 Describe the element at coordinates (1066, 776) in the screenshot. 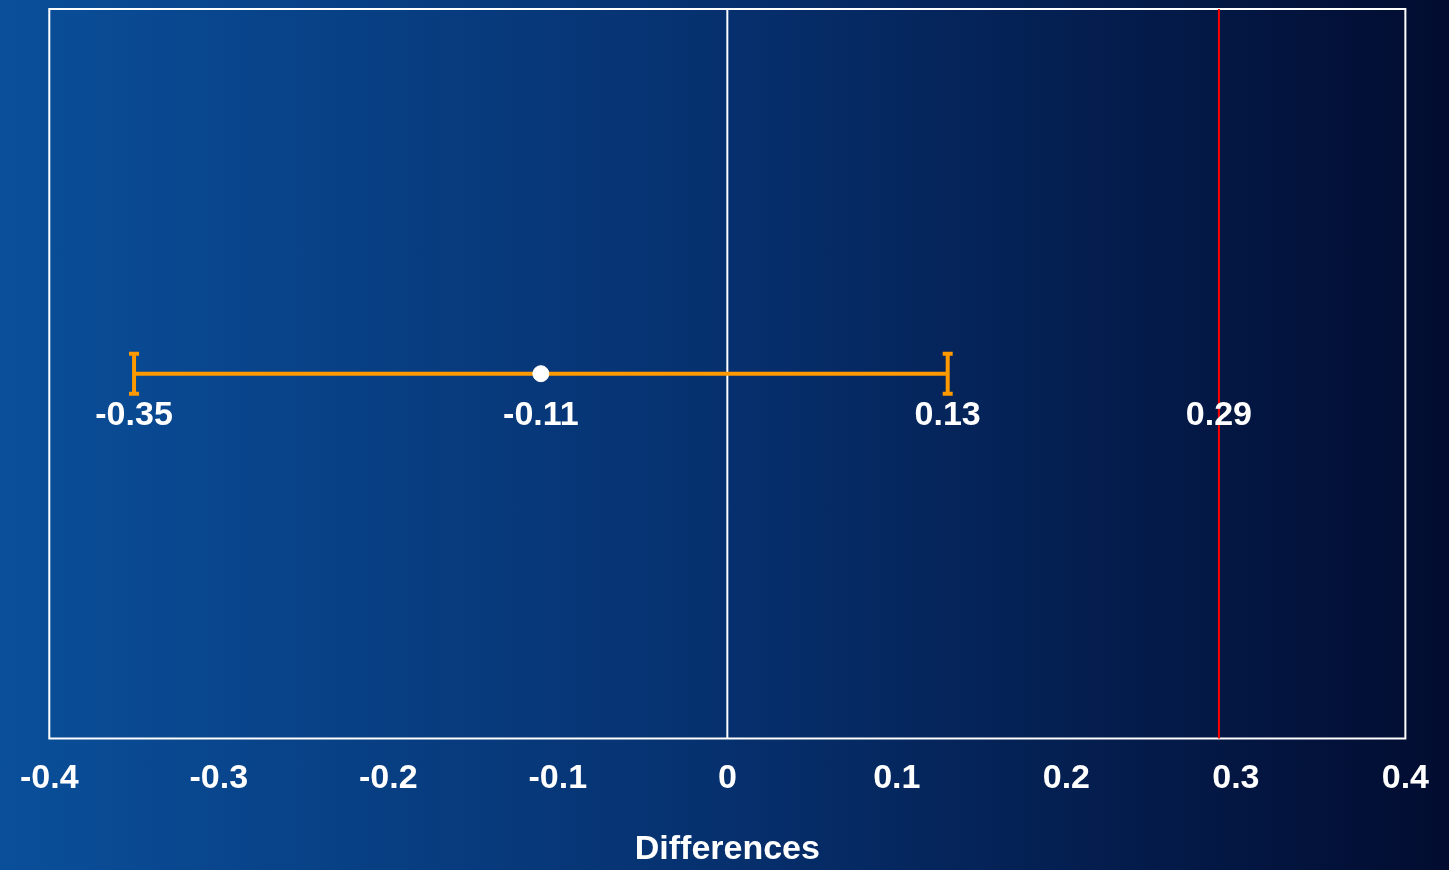

I see `x-tick-label: 0.2` at that location.